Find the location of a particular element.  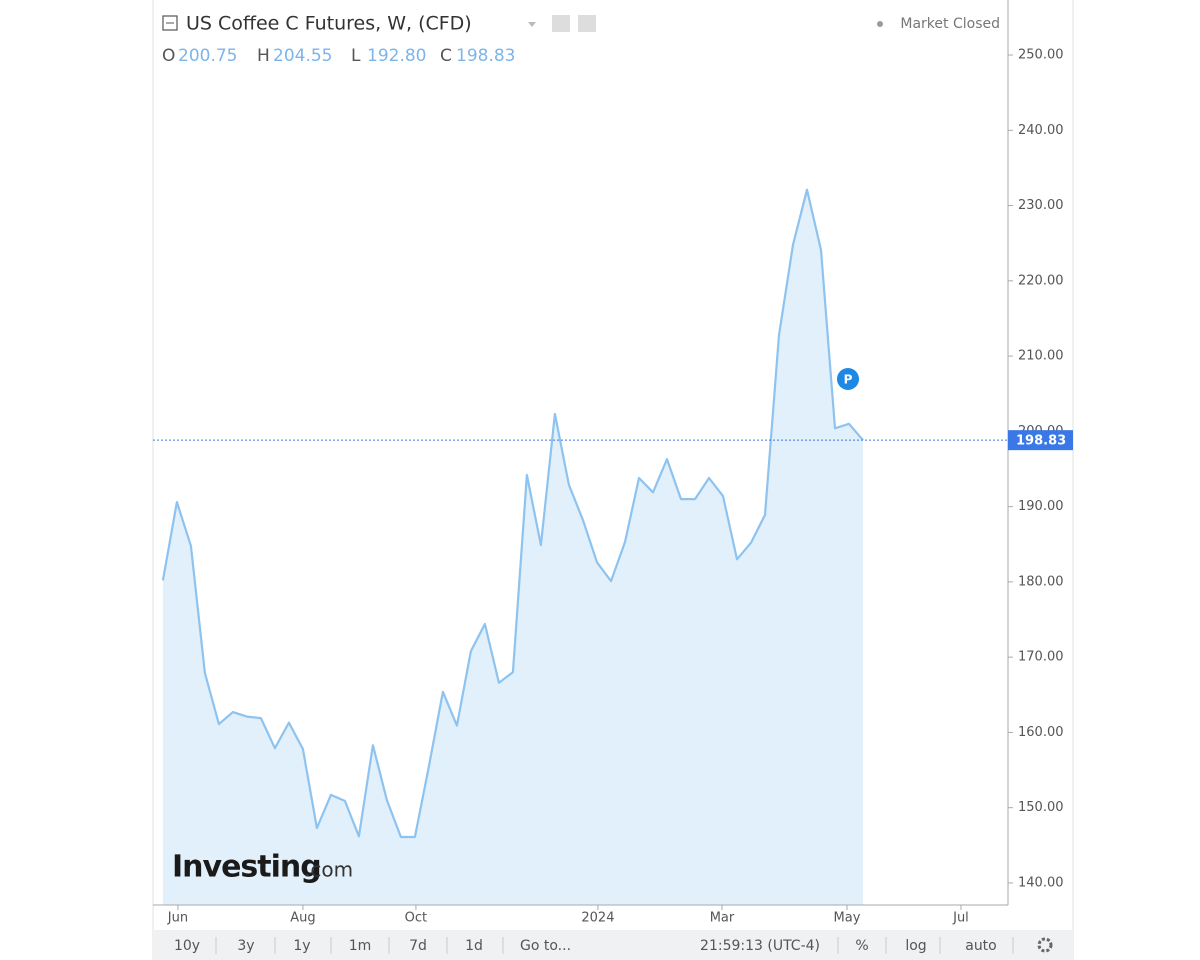

ohlc-value: 200.75 is located at coordinates (207, 56).